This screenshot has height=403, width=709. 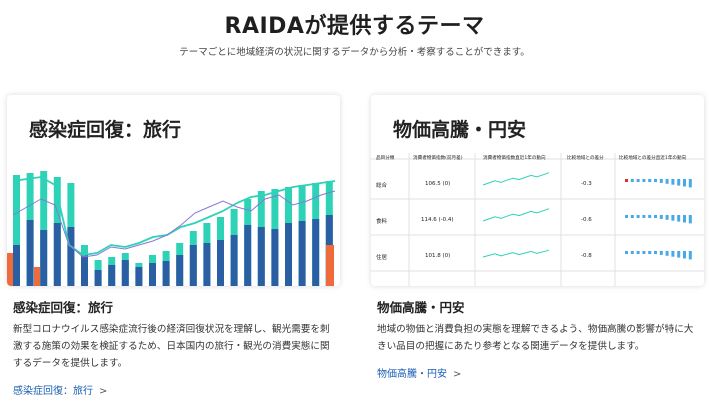 I want to click on chart-line-teal, so click(x=174, y=216).